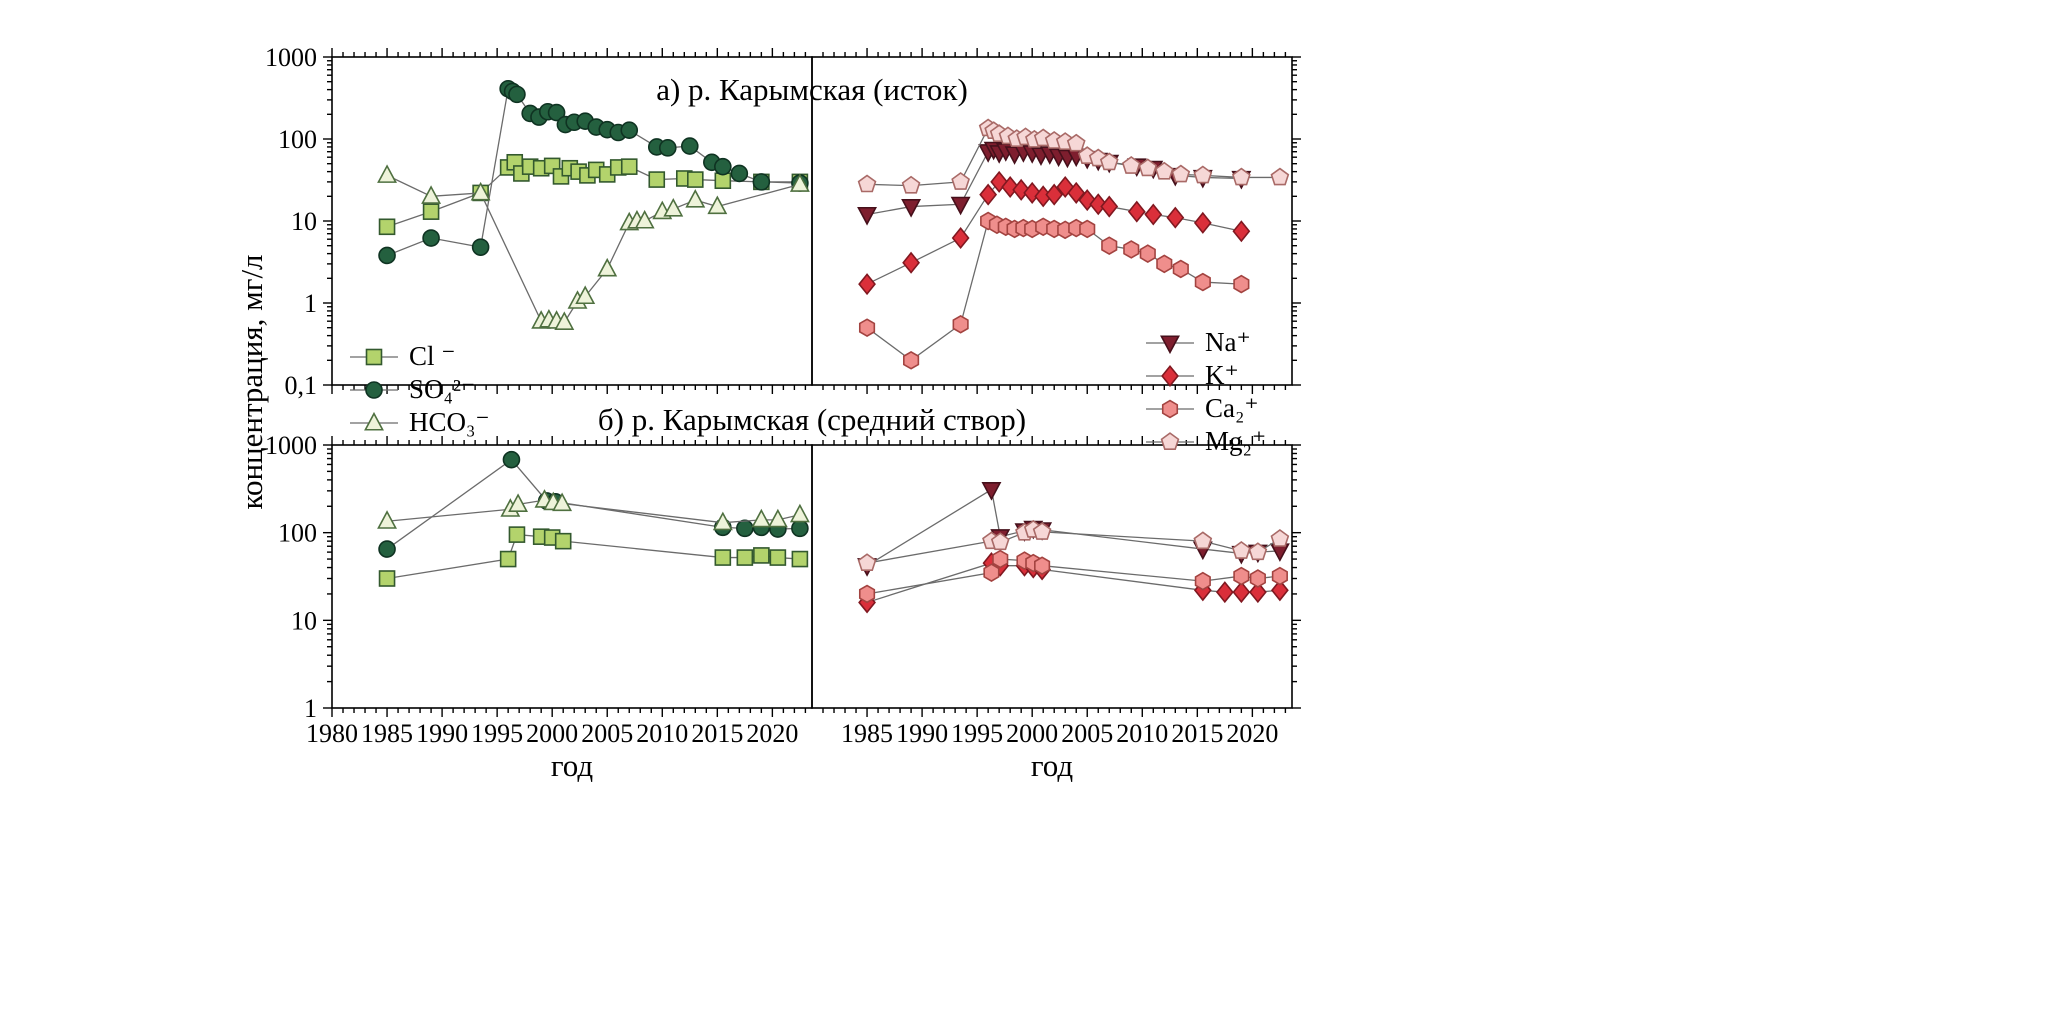 Image resolution: width=2055 pixels, height=1033 pixels. Describe the element at coordinates (301, 385) in the screenshot. I see `y-tick-label: 0,1` at that location.